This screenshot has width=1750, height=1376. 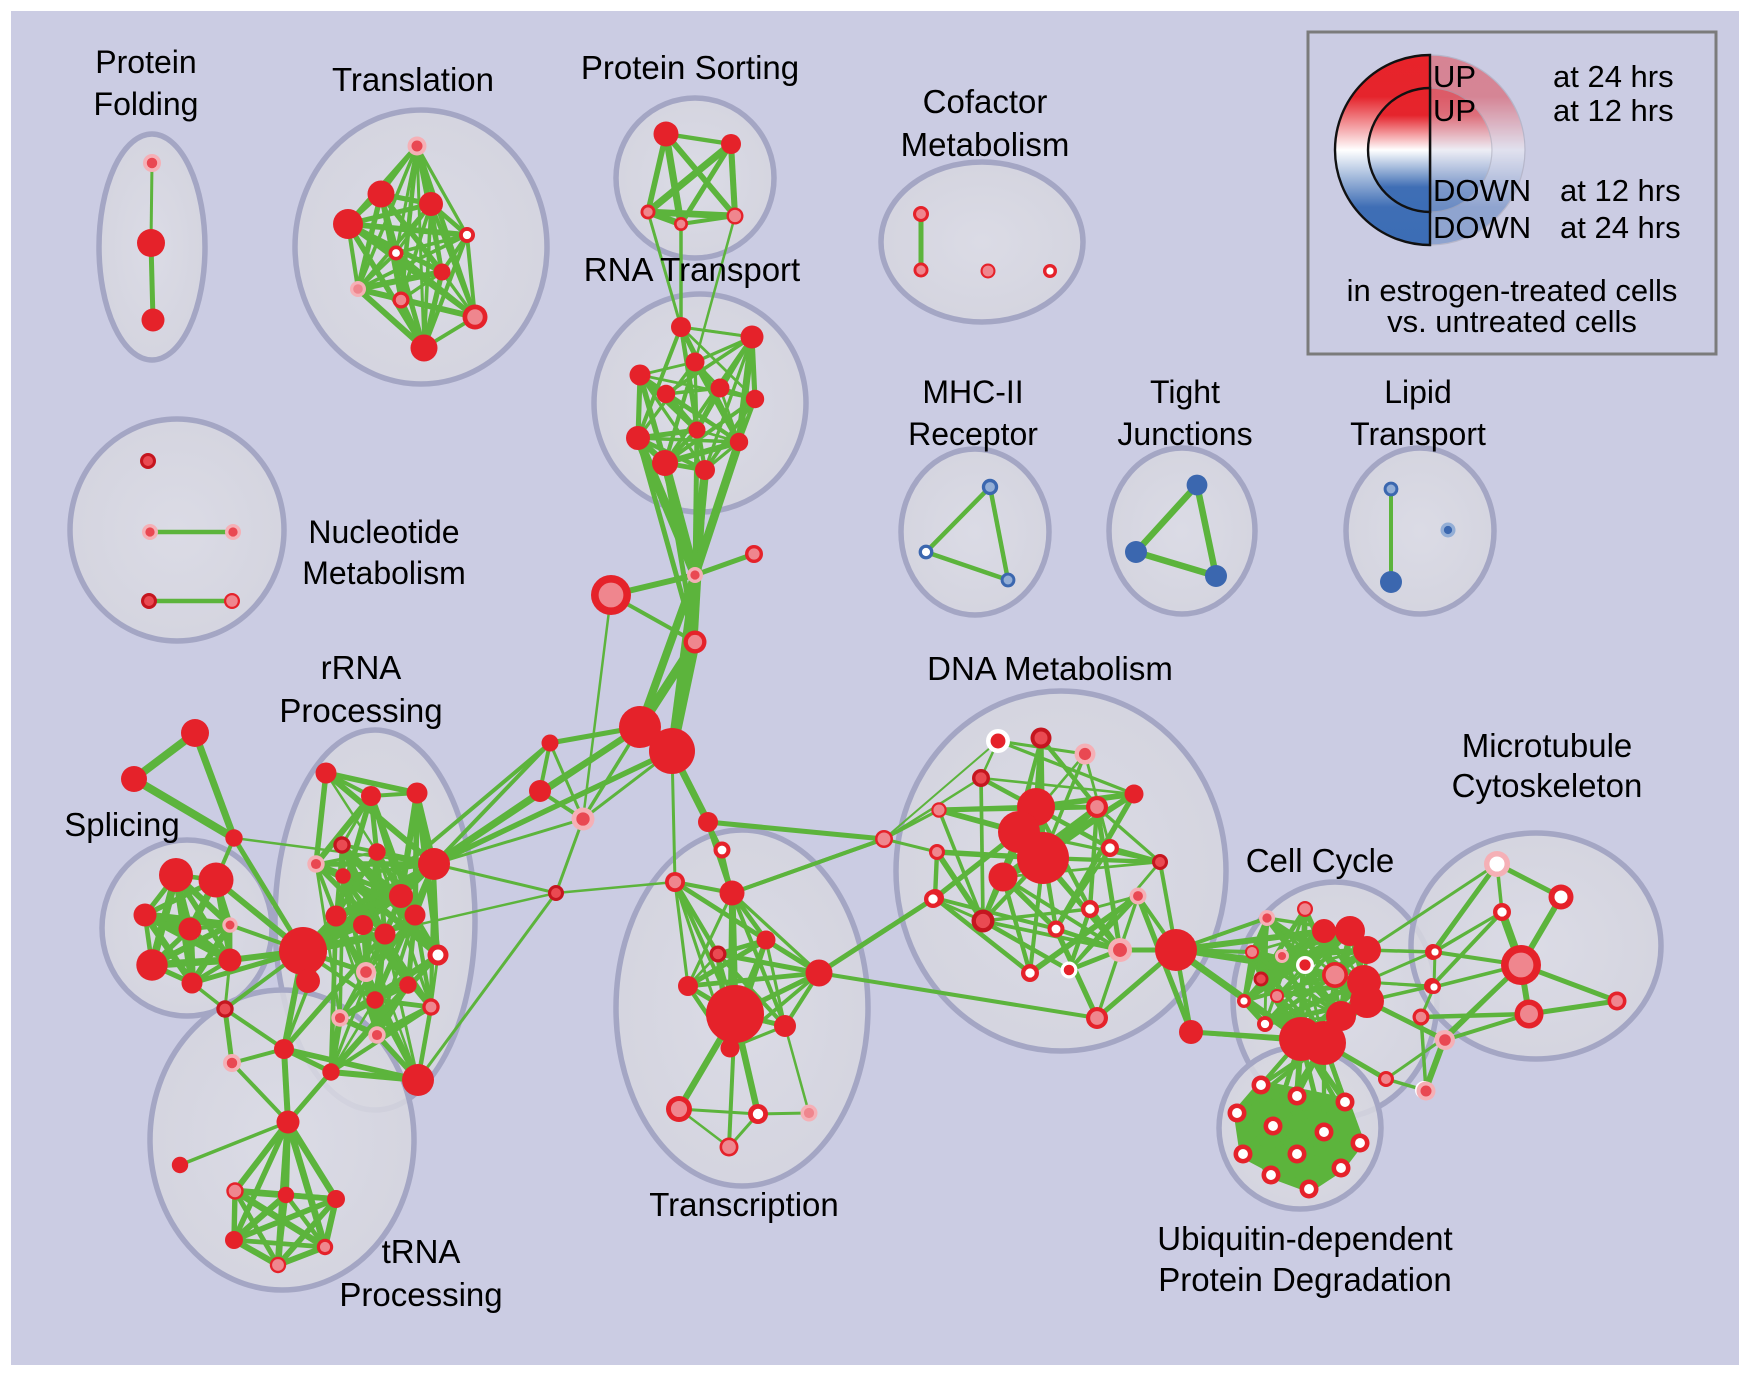 I want to click on svg-text: Protein, so click(x=145, y=62).